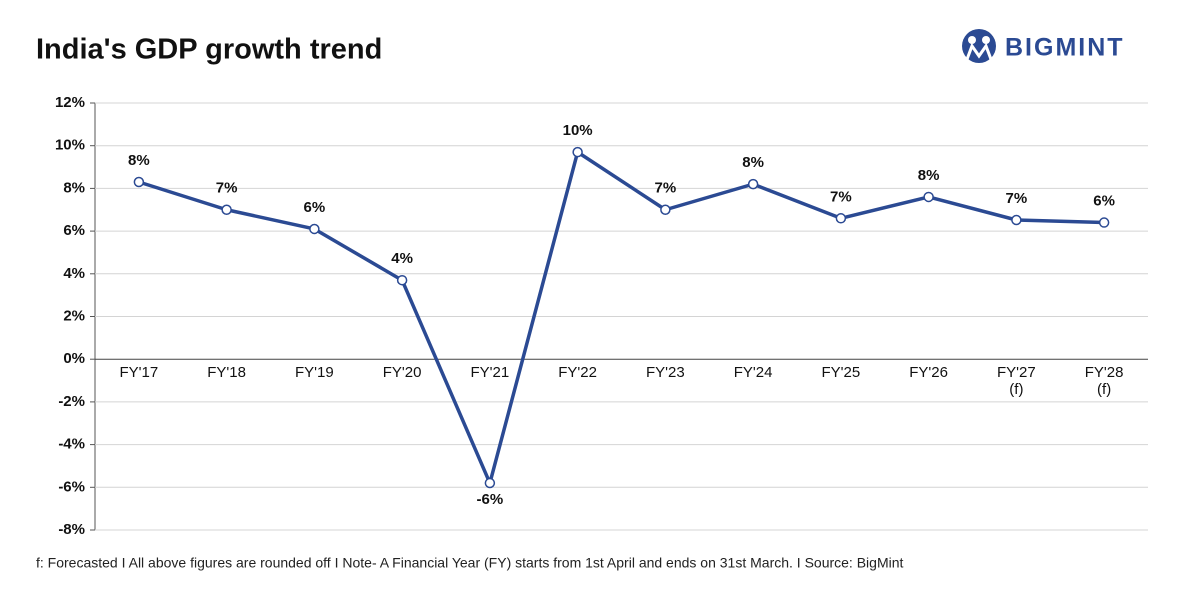 This screenshot has height=600, width=1200. I want to click on x-tick-label: FY'21, so click(490, 372).